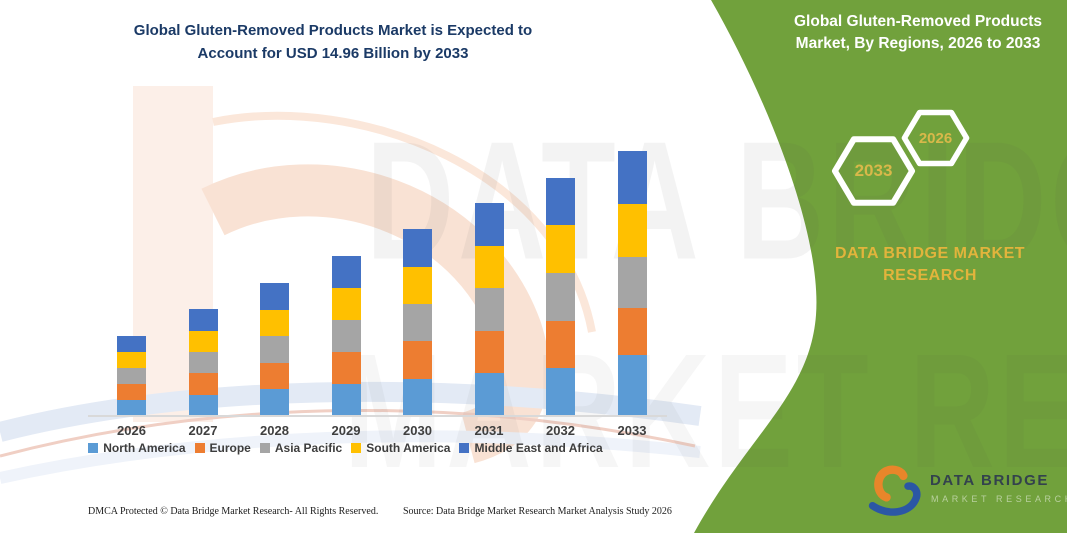  Describe the element at coordinates (380, 431) in the screenshot. I see `x-axis-labels: 2026 2027 2028 2029 2030 2031 2032 2033` at that location.